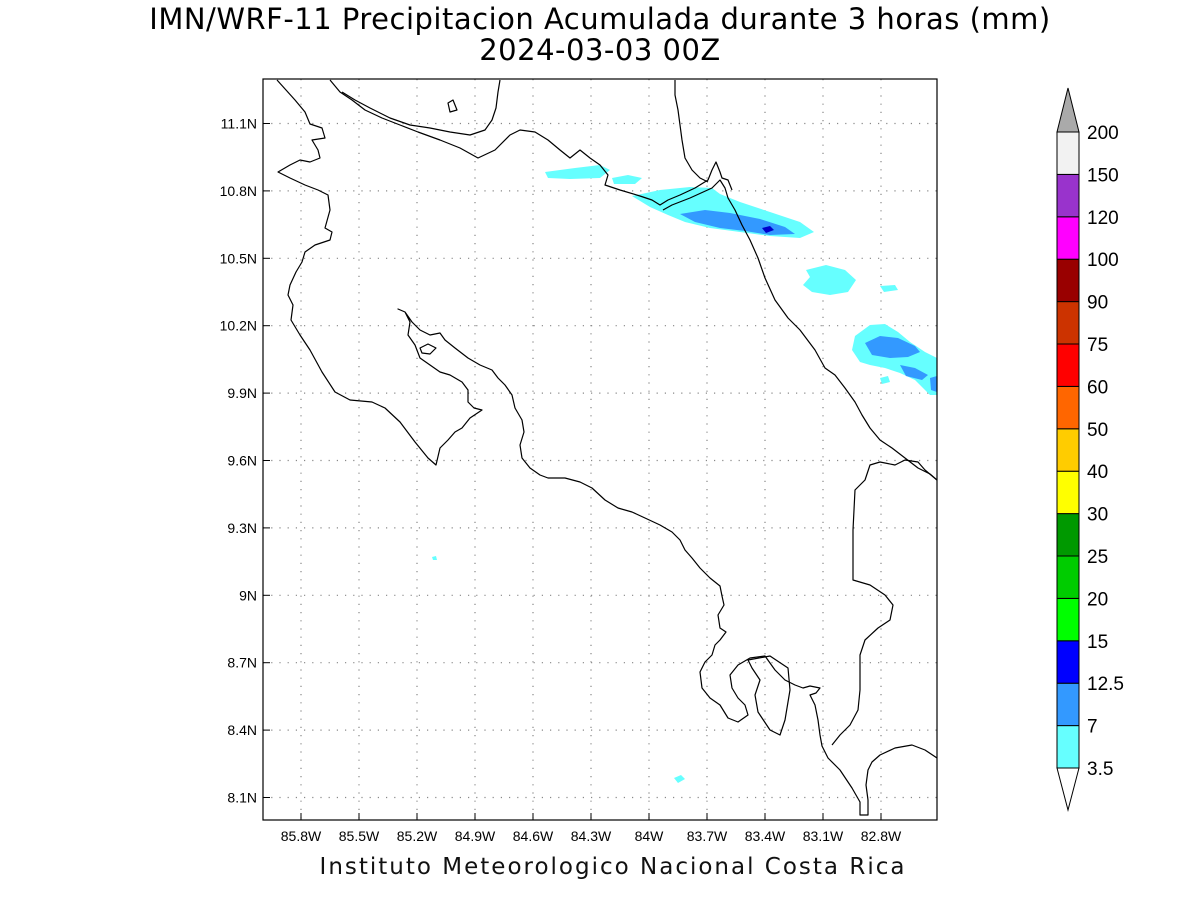 This screenshot has height=900, width=1200. Describe the element at coordinates (1097, 387) in the screenshot. I see `colorbar-label: 60` at that location.